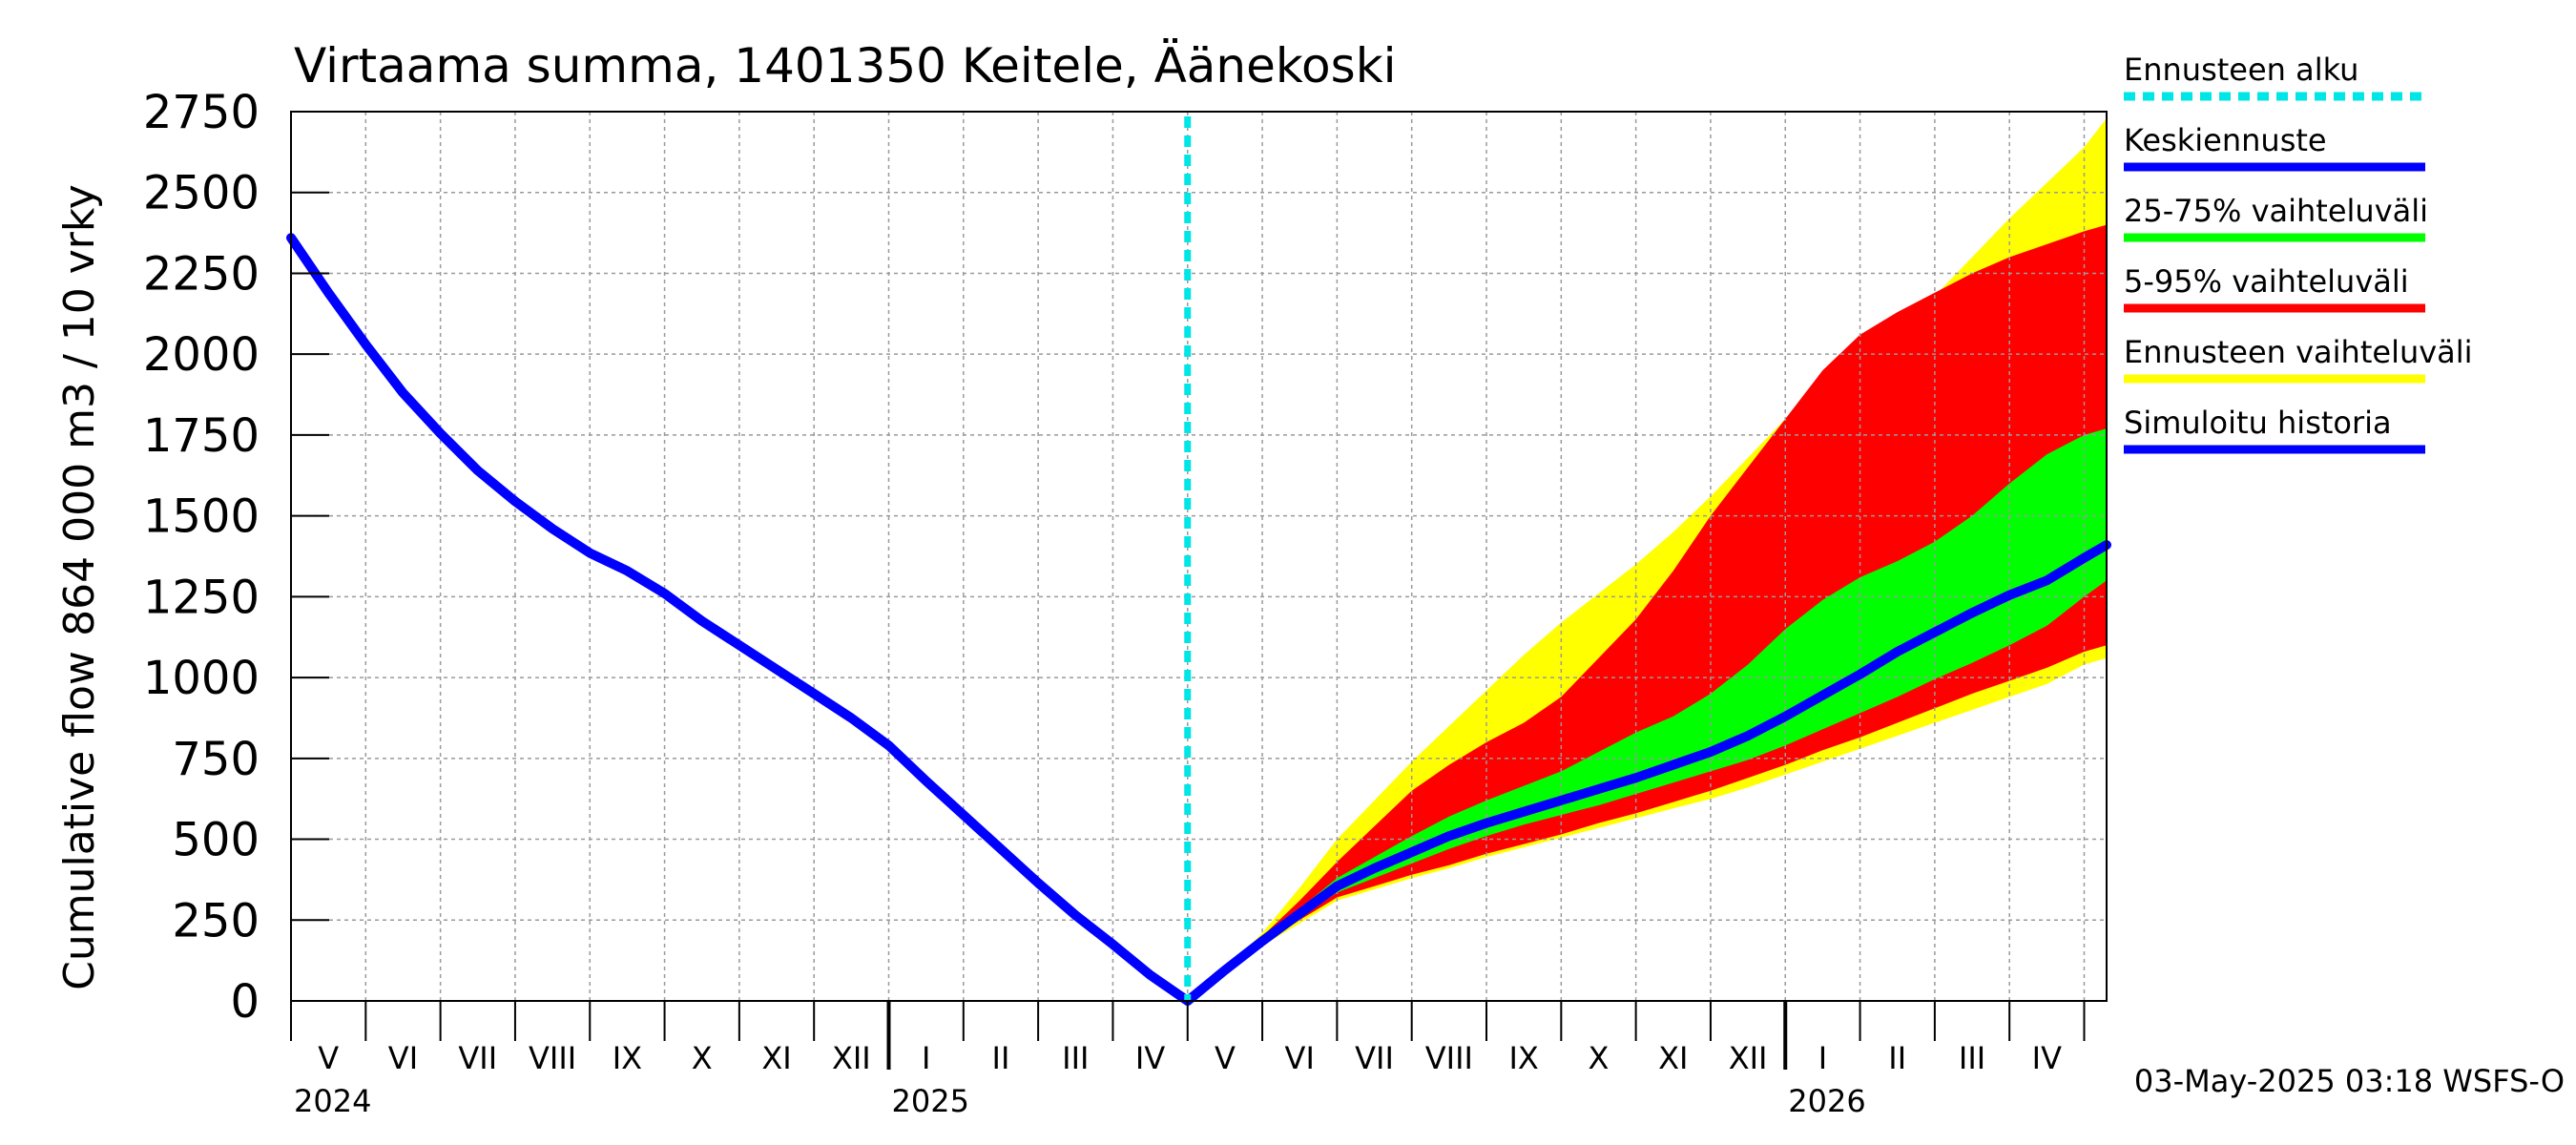 Image resolution: width=2576 pixels, height=1145 pixels. Describe the element at coordinates (332, 1101) in the screenshot. I see `year-label: 2024` at that location.